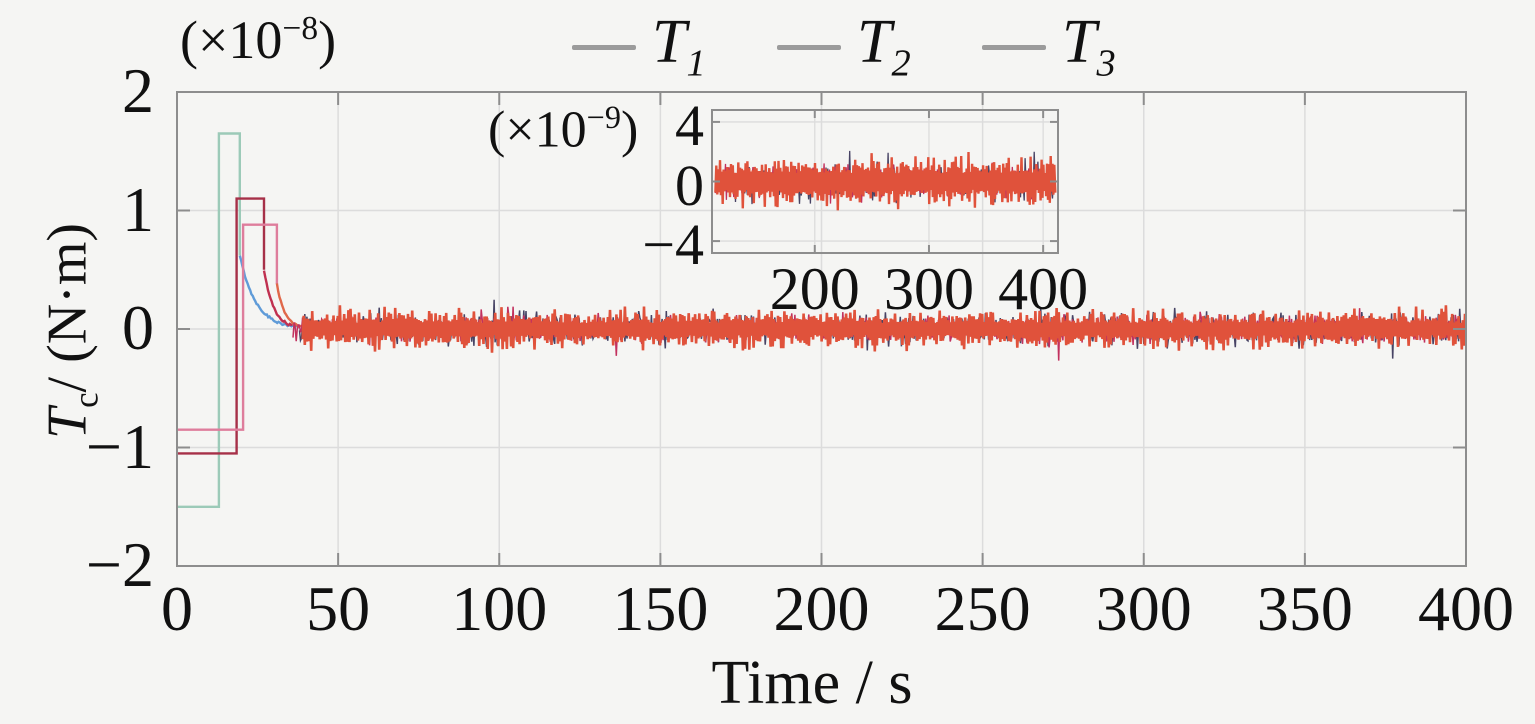 Image resolution: width=1535 pixels, height=724 pixels. Describe the element at coordinates (679, 46) in the screenshot. I see `legend-label-t1: T1` at that location.